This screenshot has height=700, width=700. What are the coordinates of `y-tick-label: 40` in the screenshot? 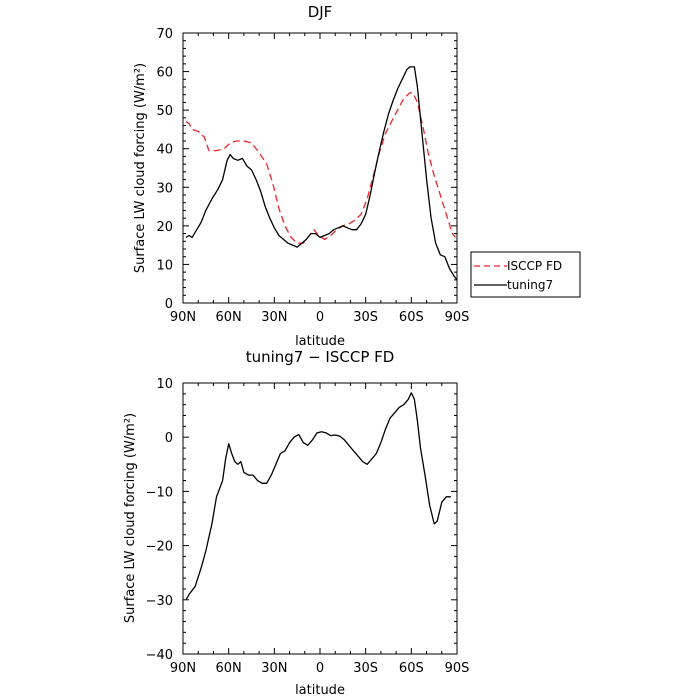 It's located at (164, 150).